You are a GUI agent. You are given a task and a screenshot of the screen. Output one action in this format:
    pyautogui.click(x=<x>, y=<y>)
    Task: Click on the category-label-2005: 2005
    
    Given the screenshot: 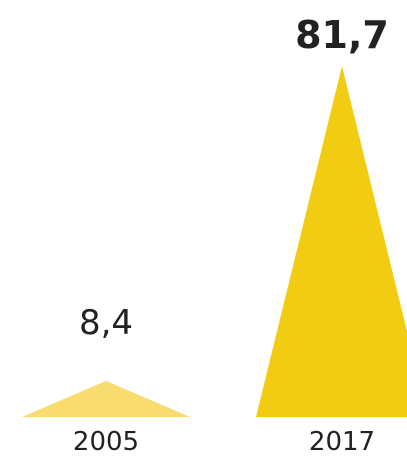 What is the action you would take?
    pyautogui.click(x=106, y=442)
    